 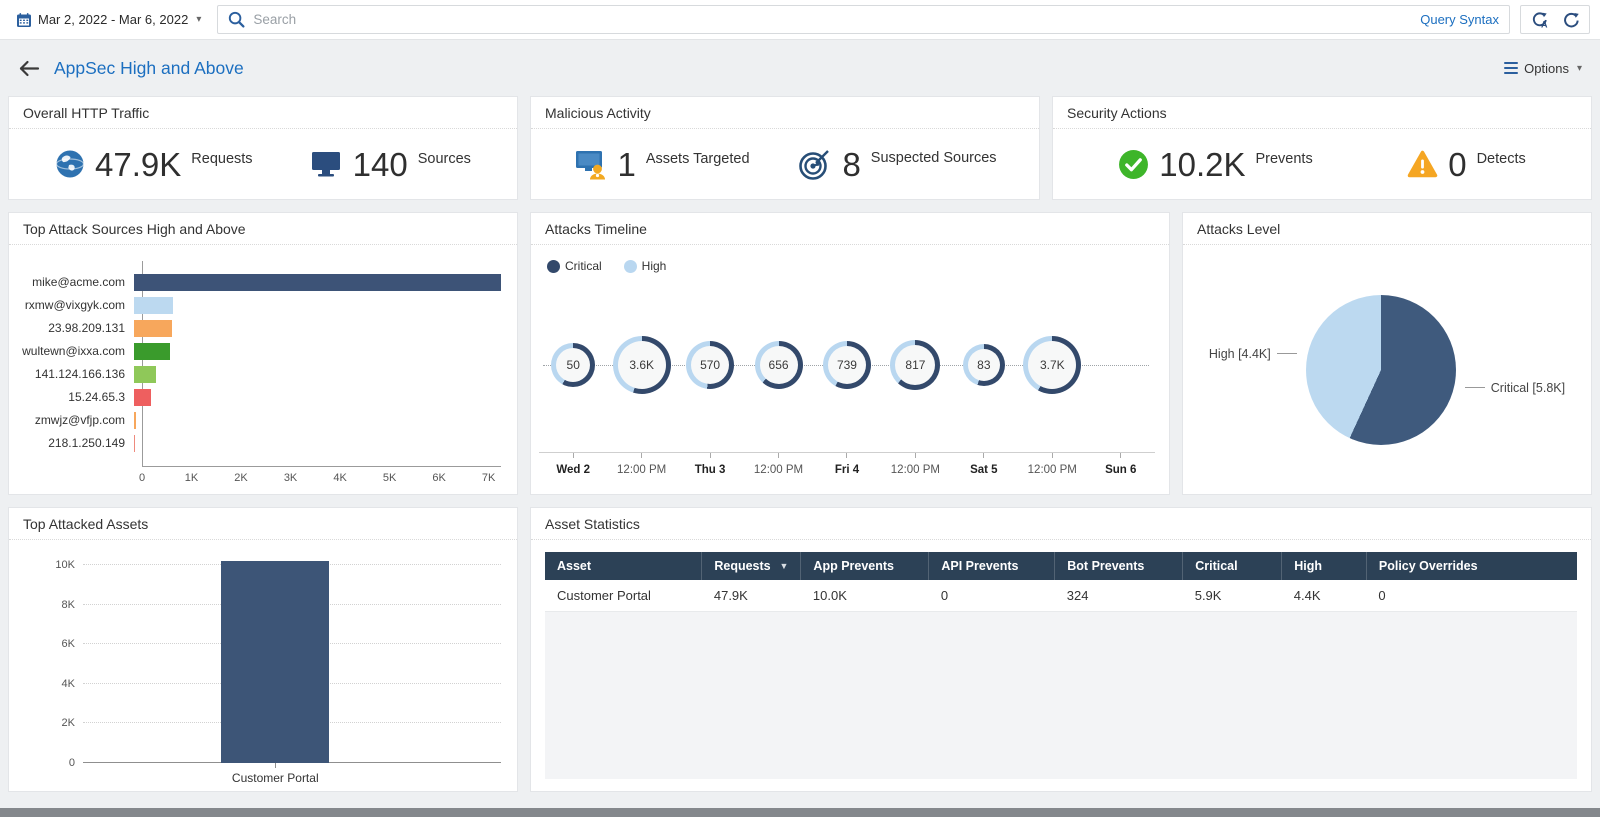 I want to click on globe-icon, so click(x=70, y=164).